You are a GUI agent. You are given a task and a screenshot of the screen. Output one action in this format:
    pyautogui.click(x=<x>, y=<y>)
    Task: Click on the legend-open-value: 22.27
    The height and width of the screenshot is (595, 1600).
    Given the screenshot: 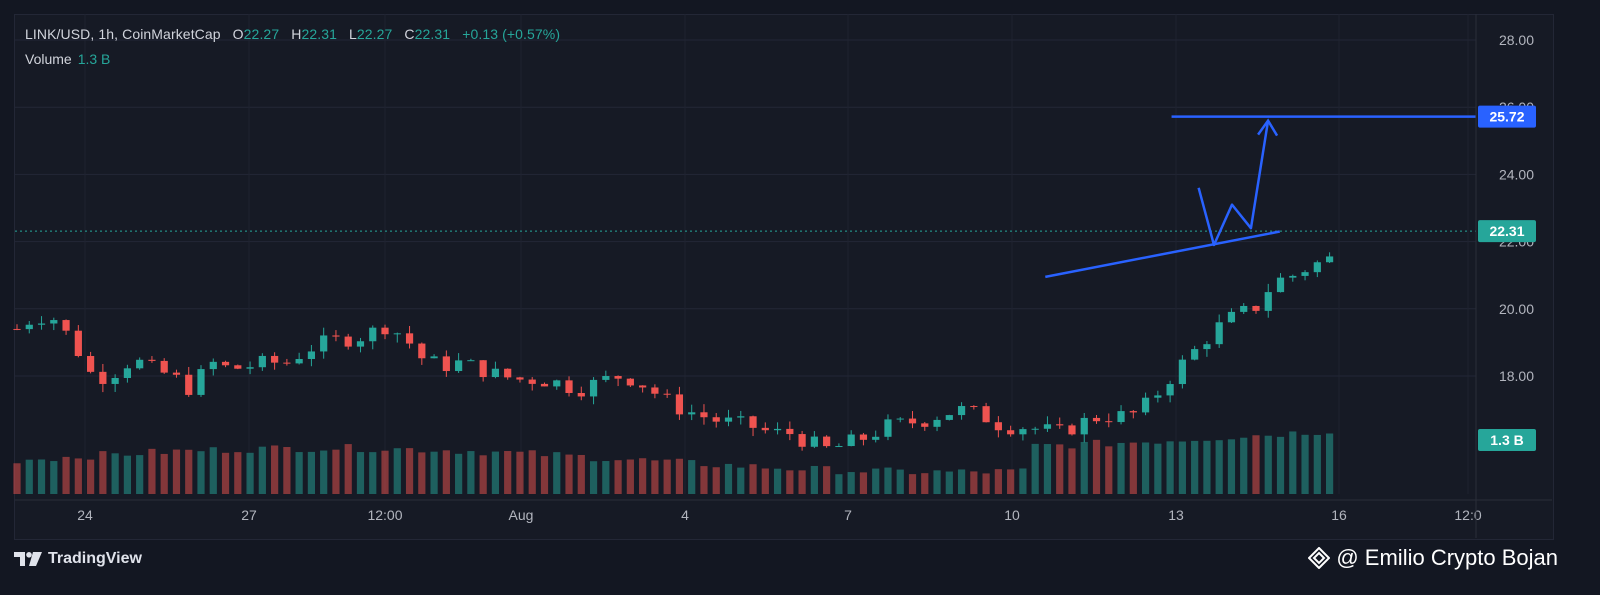 What is the action you would take?
    pyautogui.click(x=261, y=34)
    